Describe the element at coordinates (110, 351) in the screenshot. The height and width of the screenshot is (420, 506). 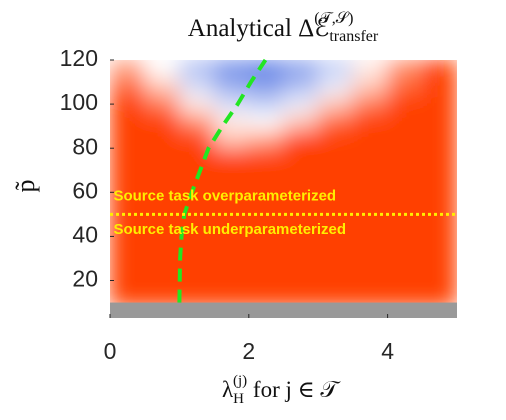
I see `x-tick-label: 0` at that location.